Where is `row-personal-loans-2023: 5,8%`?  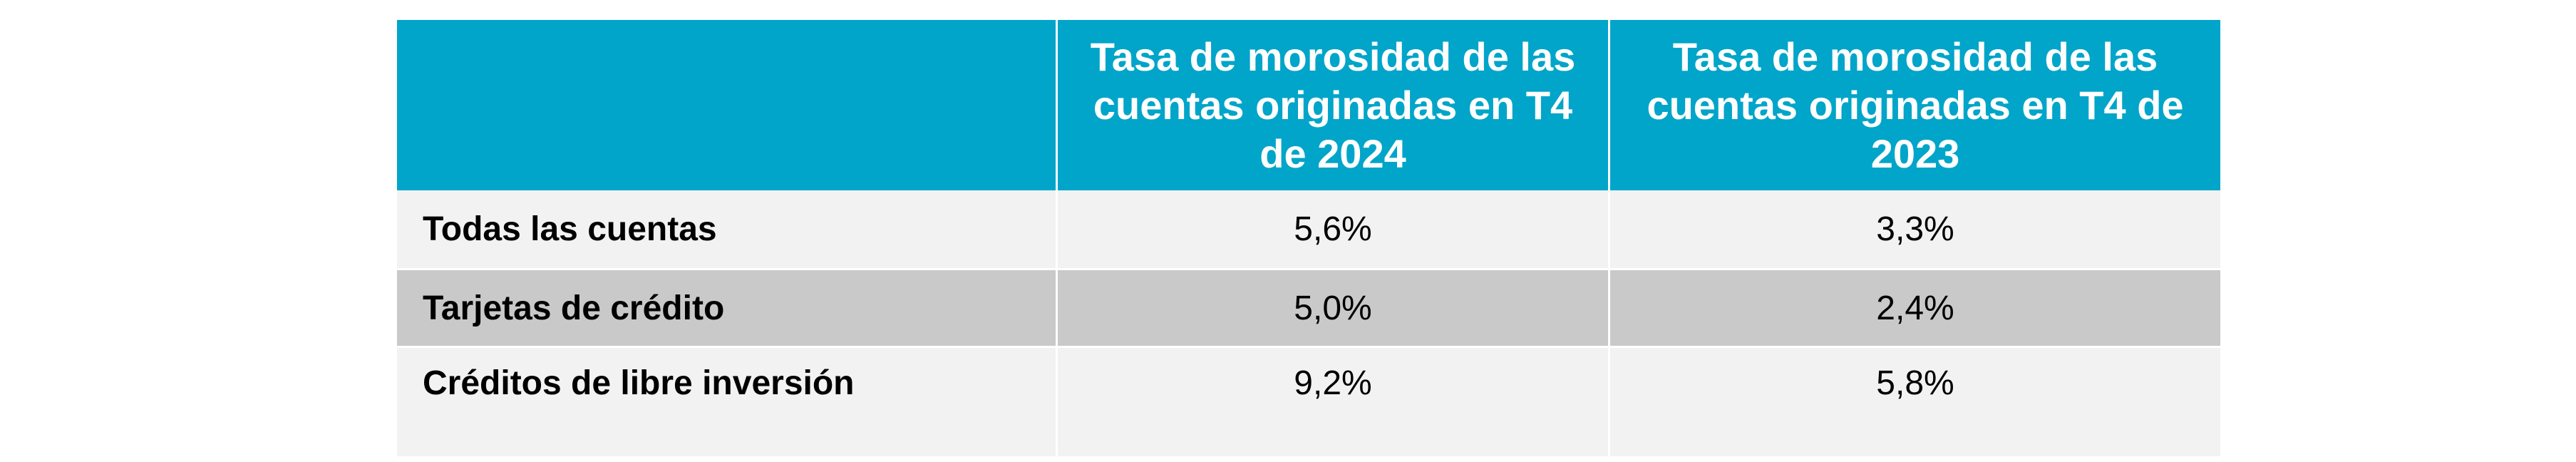
row-personal-loans-2023: 5,8% is located at coordinates (1914, 401).